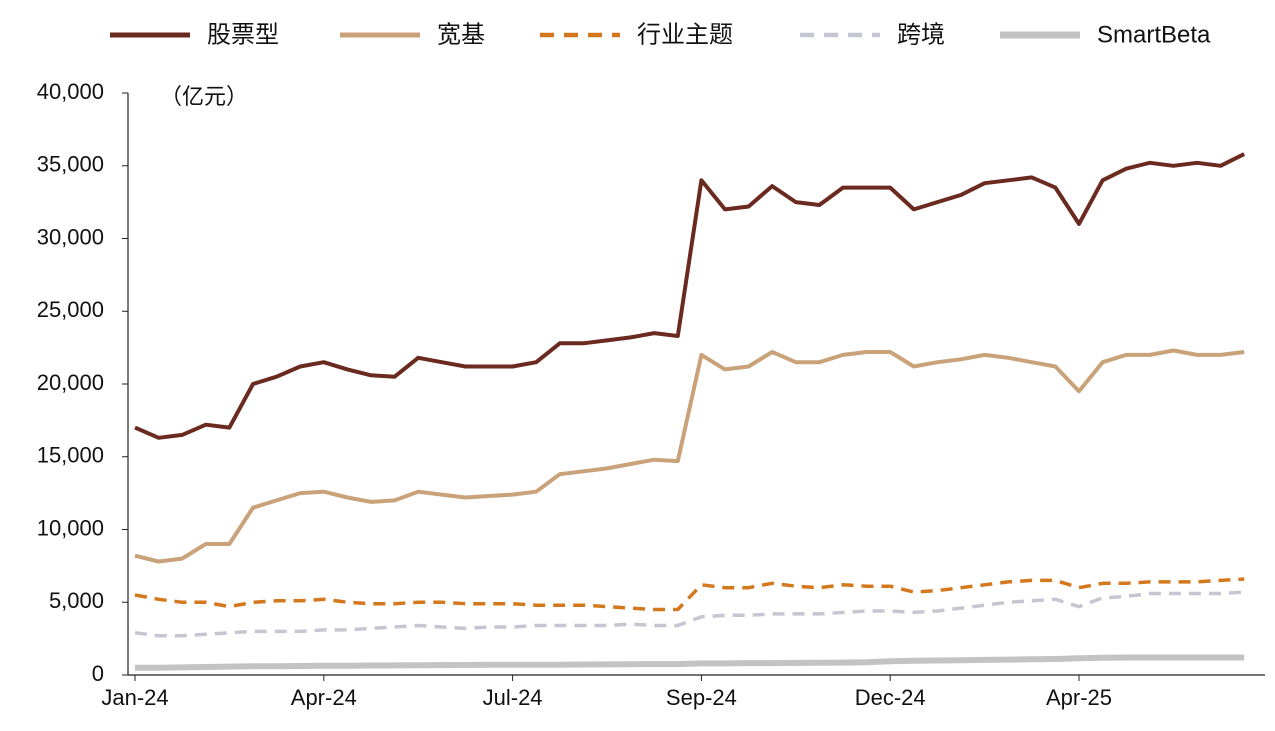 The width and height of the screenshot is (1275, 731). I want to click on x-tick-label: Jul-24, so click(513, 697).